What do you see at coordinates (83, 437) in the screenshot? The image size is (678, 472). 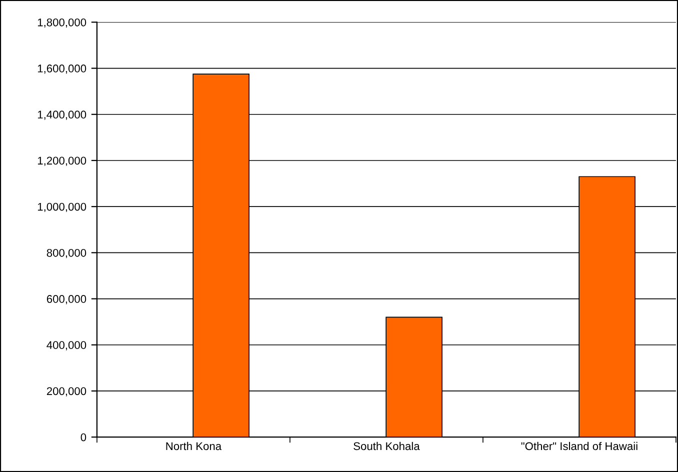 I see `y-tick-label: 0` at bounding box center [83, 437].